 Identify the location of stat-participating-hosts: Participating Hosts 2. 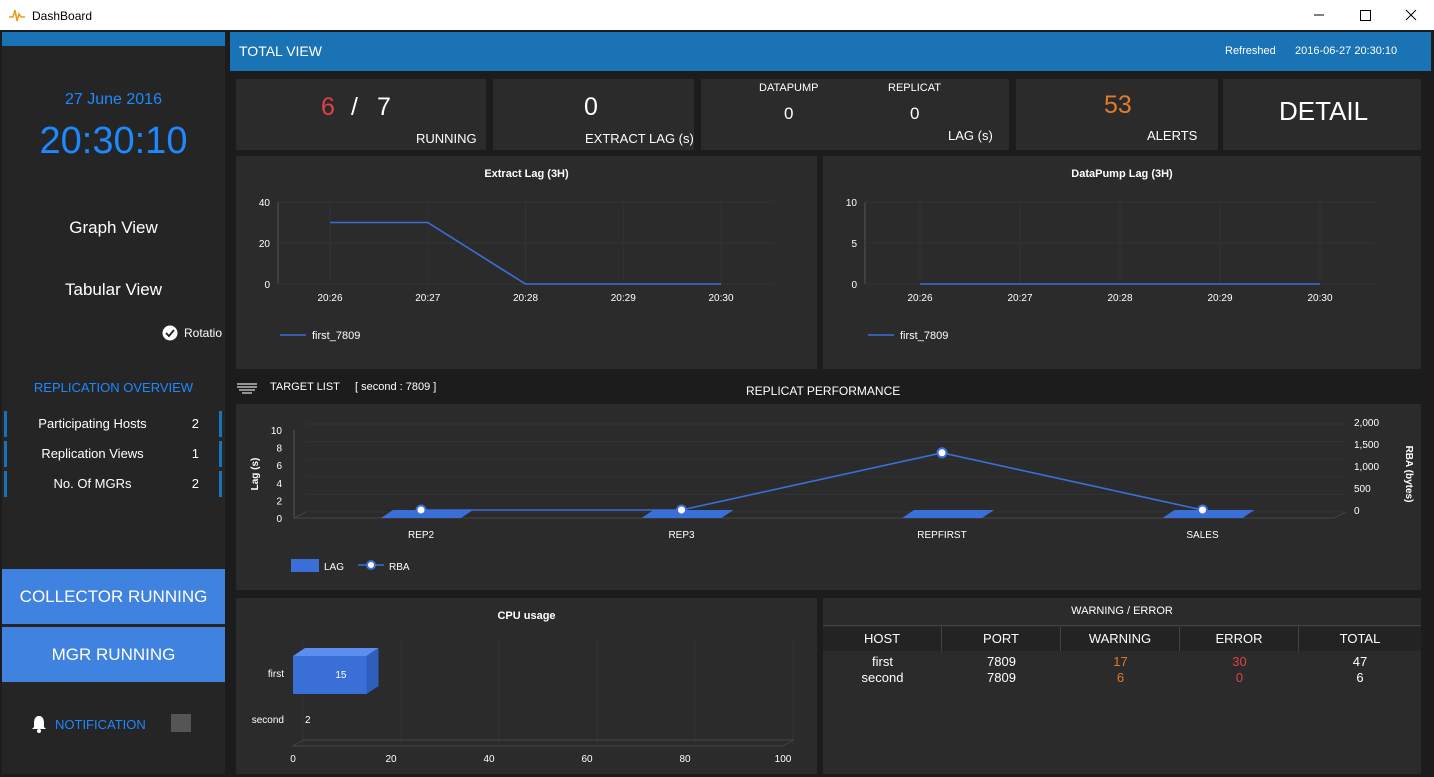
(113, 424).